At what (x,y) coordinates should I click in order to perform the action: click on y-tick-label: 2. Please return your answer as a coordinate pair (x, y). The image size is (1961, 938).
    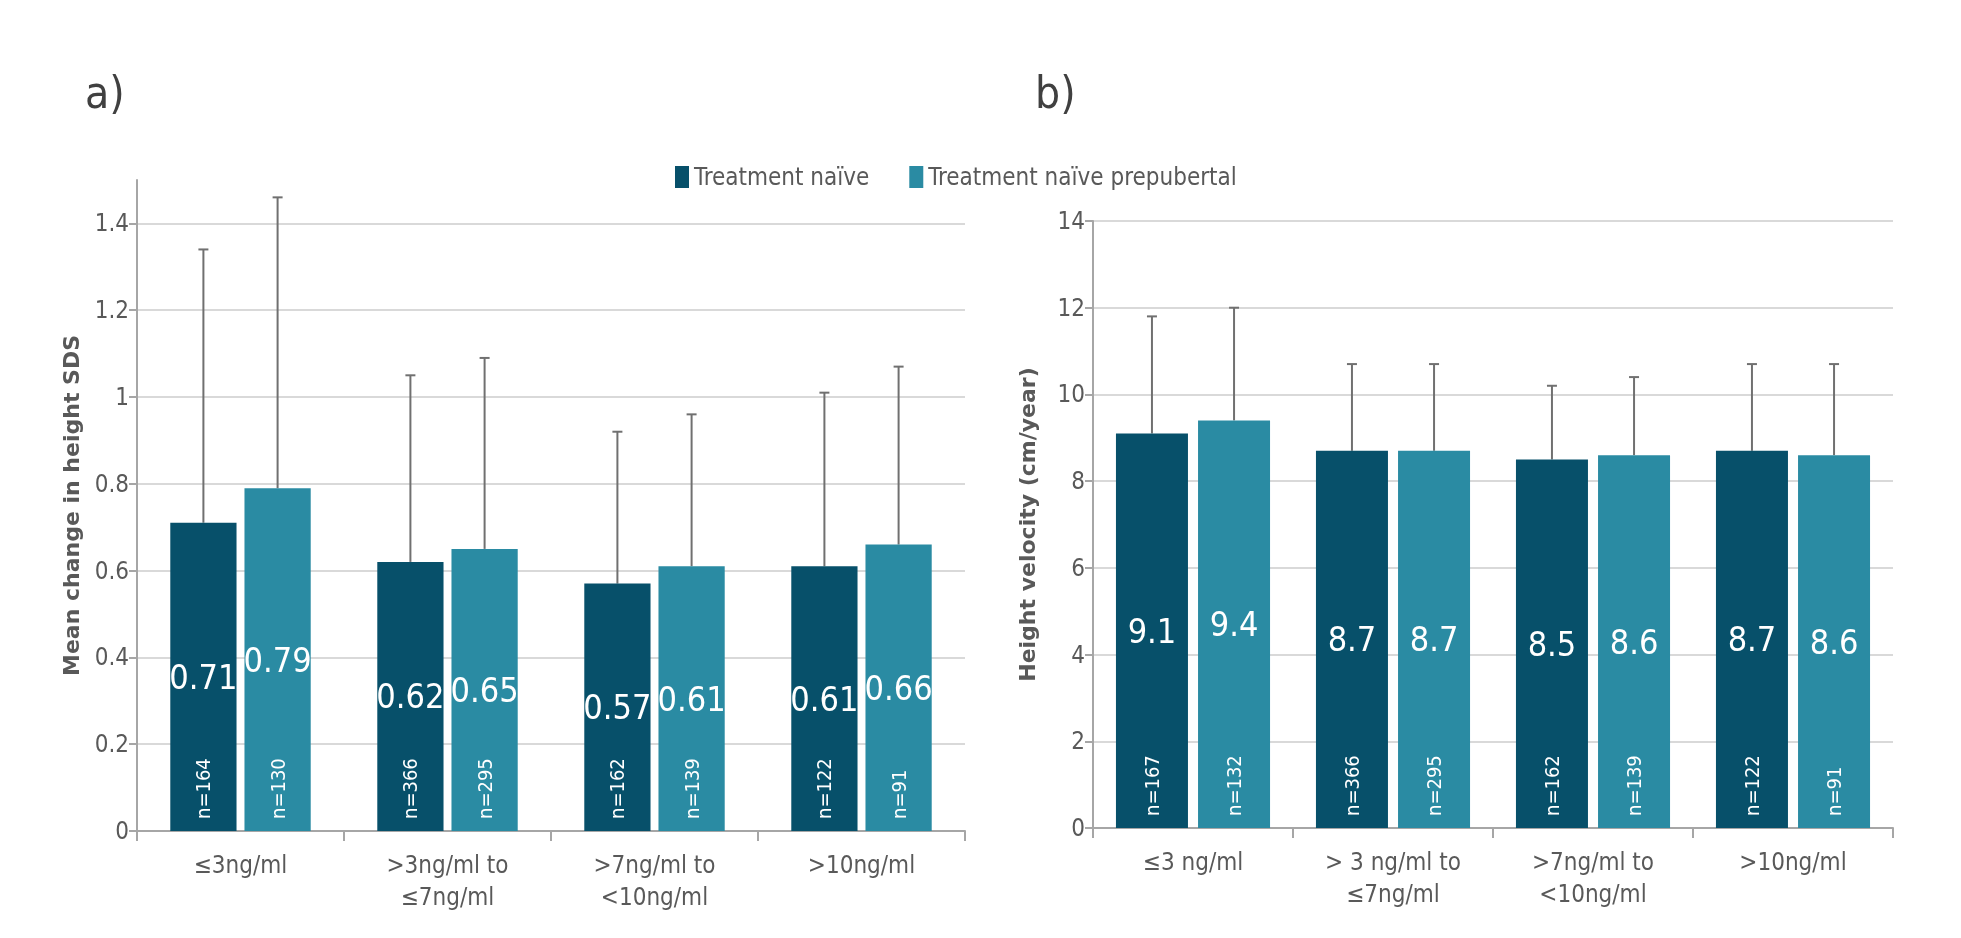
    Looking at the image, I should click on (1078, 741).